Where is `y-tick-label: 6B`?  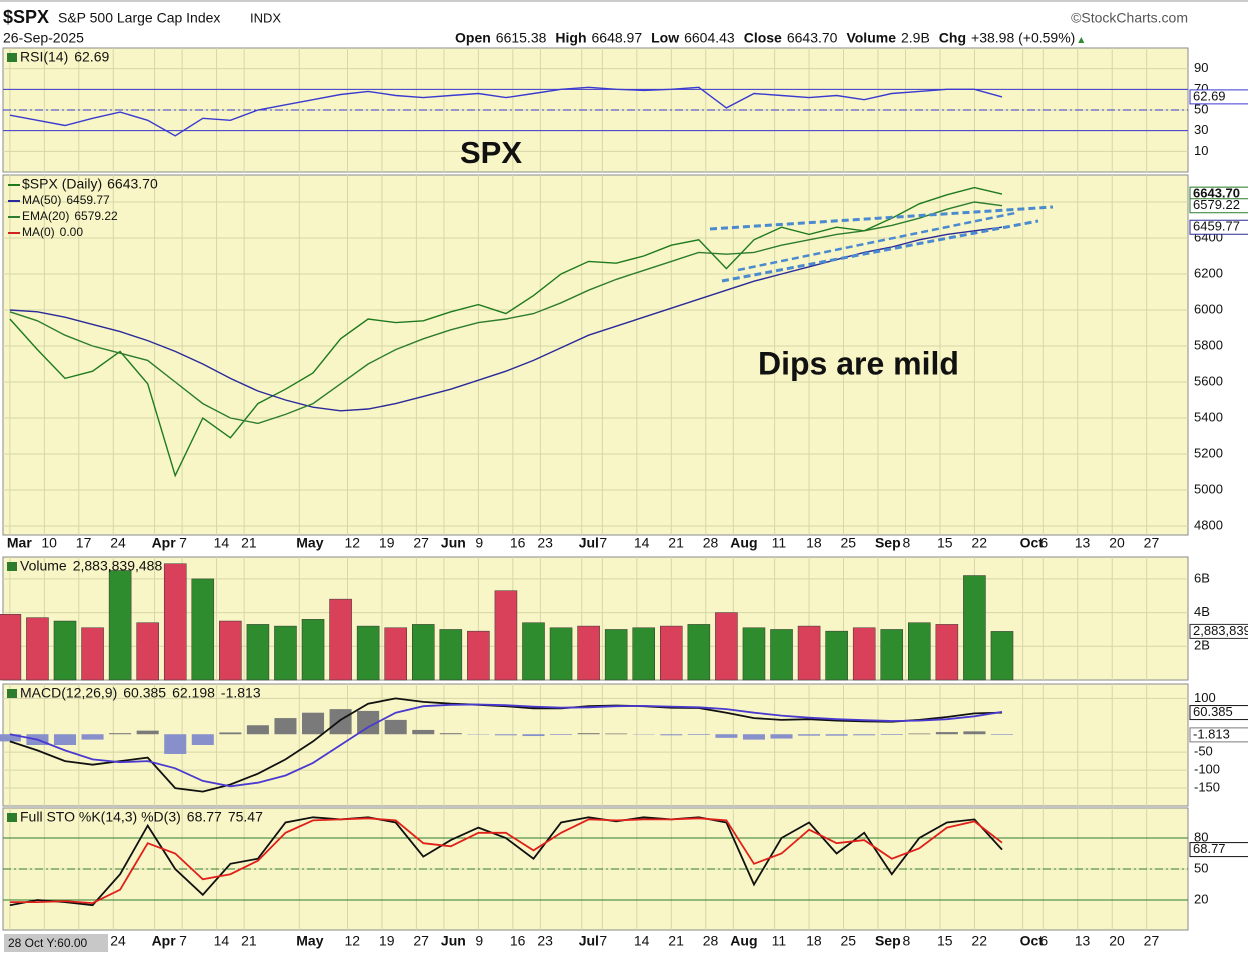
y-tick-label: 6B is located at coordinates (1202, 577).